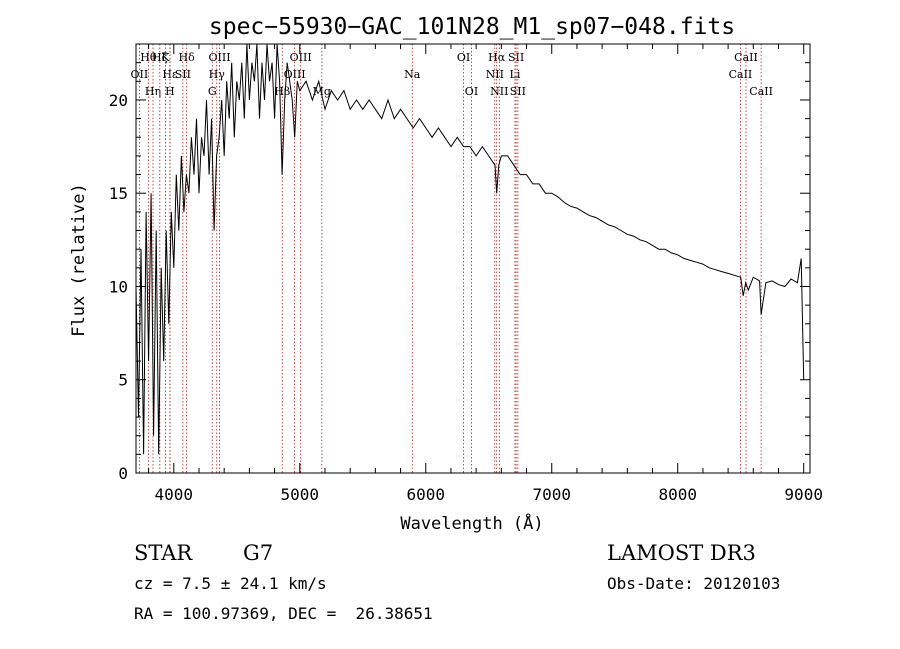 The height and width of the screenshot is (649, 900). I want to click on line-label-5: K, so click(165, 57).